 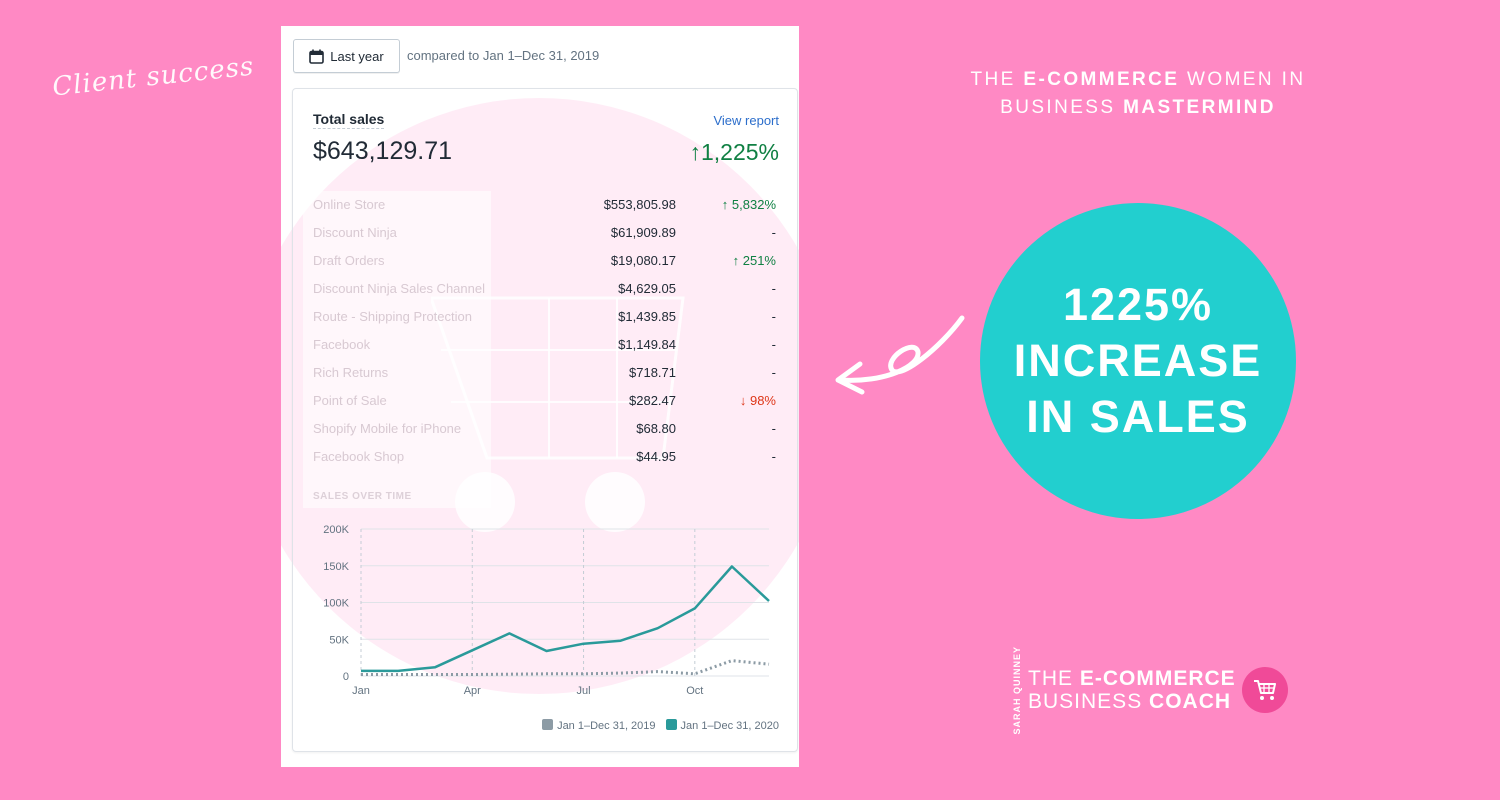 I want to click on card-title: Total sales, so click(x=349, y=120).